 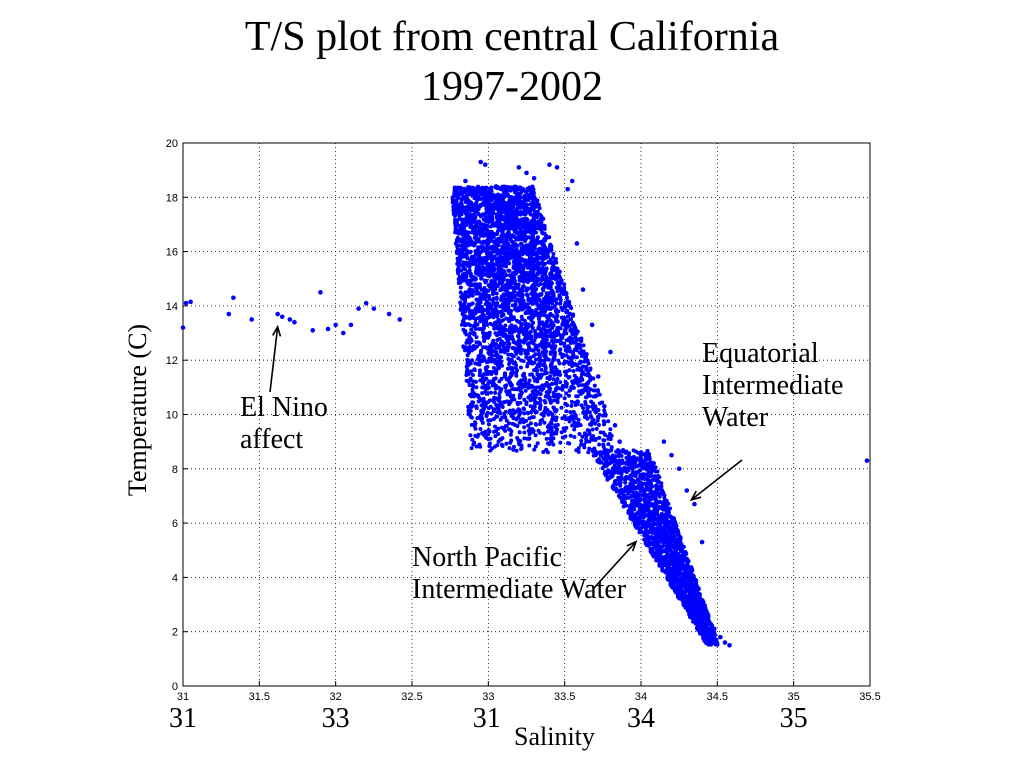 What do you see at coordinates (175, 470) in the screenshot?
I see `y-tick-label: 8` at bounding box center [175, 470].